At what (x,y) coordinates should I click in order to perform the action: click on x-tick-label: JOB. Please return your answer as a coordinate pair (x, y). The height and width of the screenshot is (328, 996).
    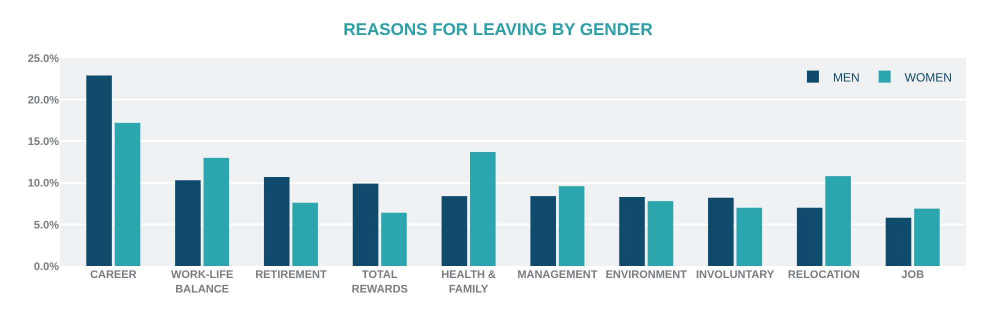
    Looking at the image, I should click on (912, 275).